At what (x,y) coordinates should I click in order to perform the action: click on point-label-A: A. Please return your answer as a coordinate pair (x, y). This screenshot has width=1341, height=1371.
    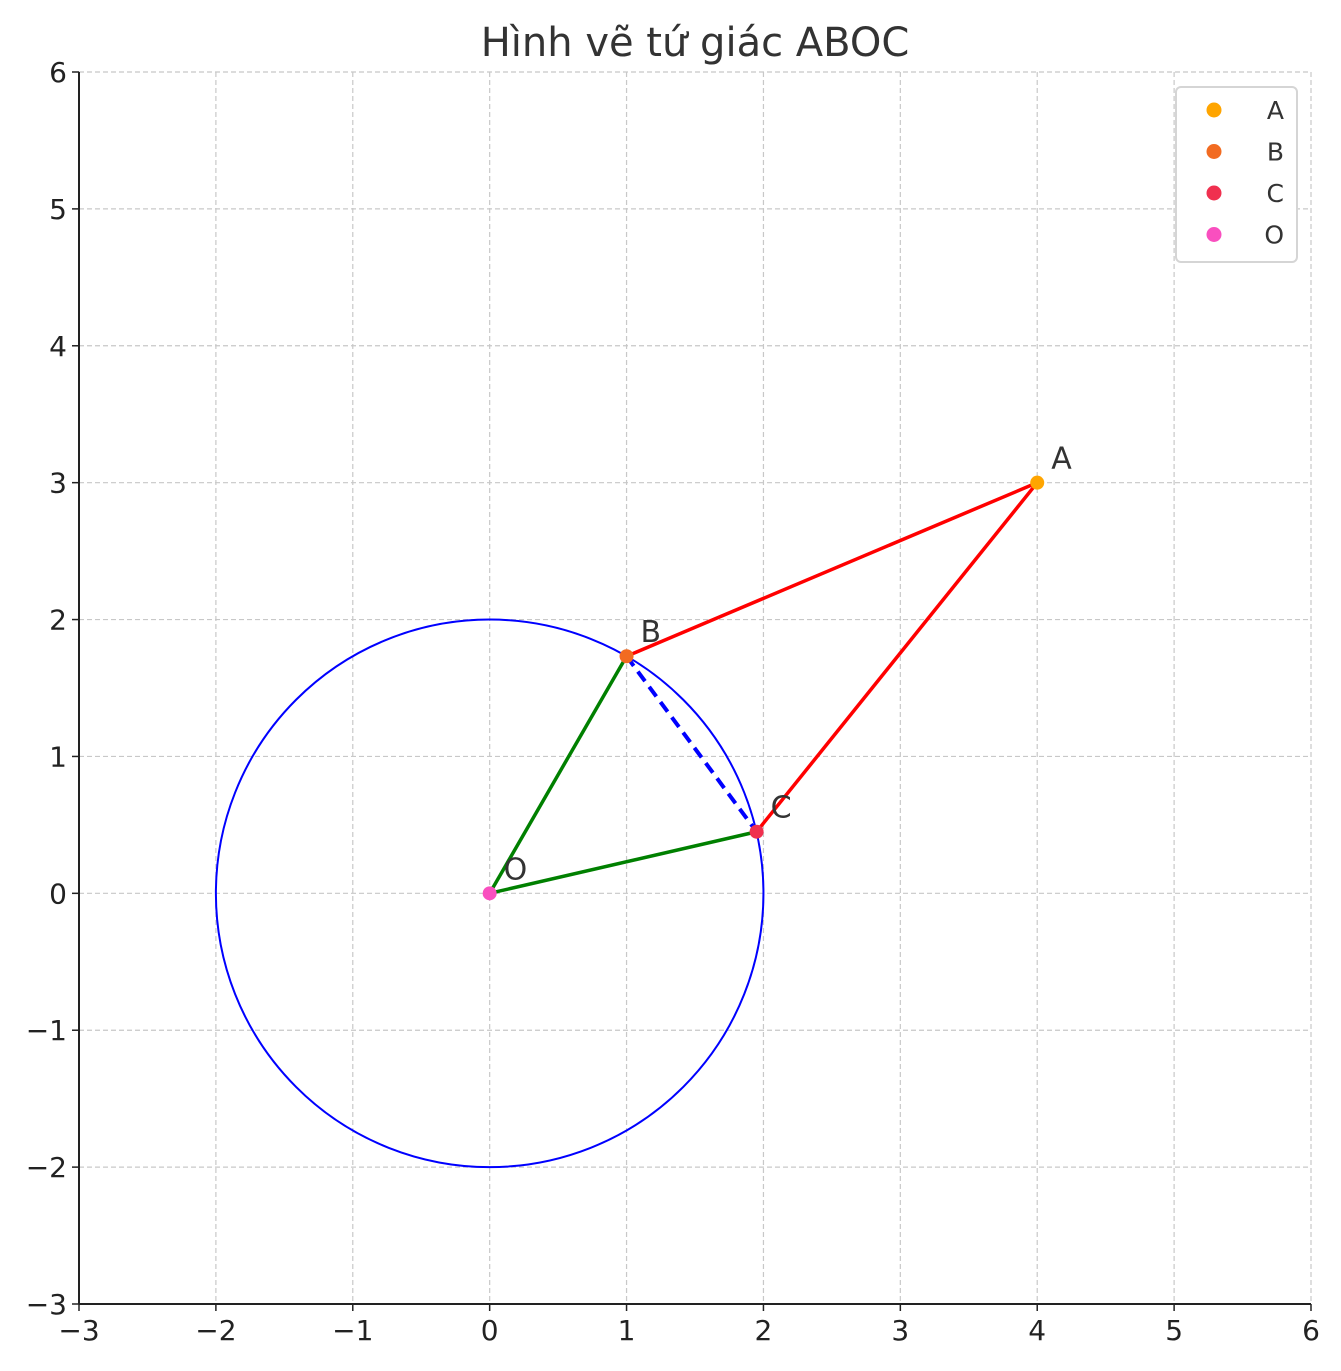
    Looking at the image, I should click on (1061, 459).